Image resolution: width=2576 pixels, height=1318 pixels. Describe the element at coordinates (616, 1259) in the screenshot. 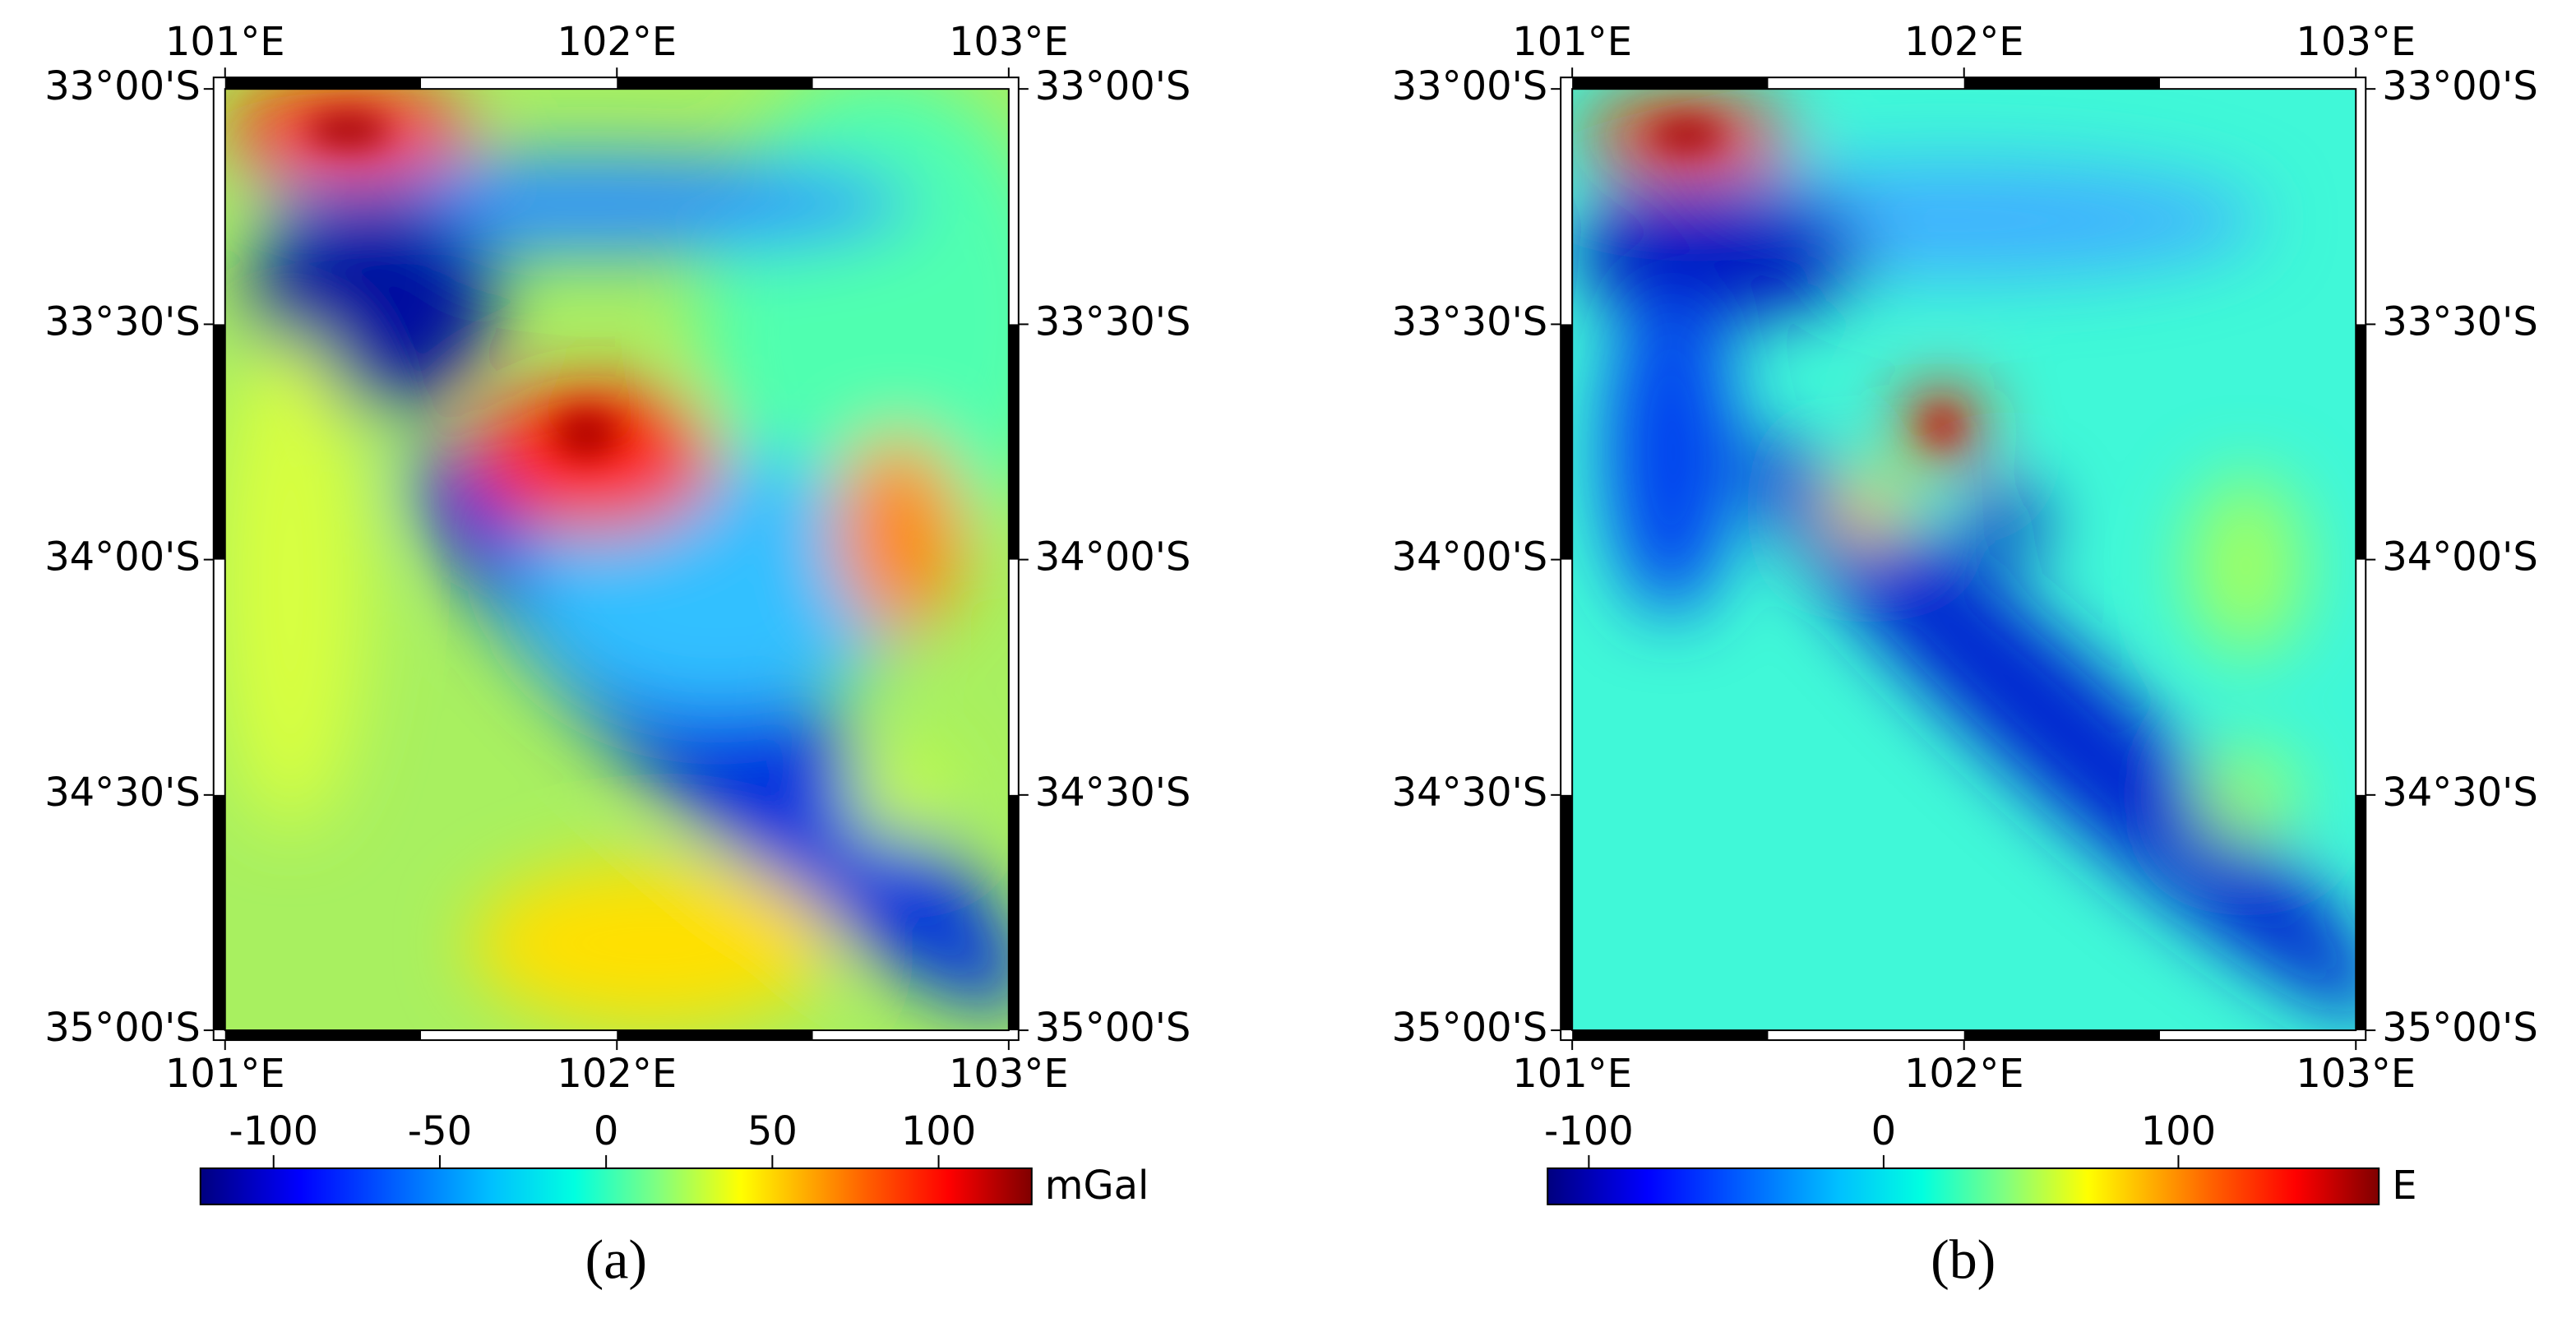

I see `panel-label: (a)` at that location.